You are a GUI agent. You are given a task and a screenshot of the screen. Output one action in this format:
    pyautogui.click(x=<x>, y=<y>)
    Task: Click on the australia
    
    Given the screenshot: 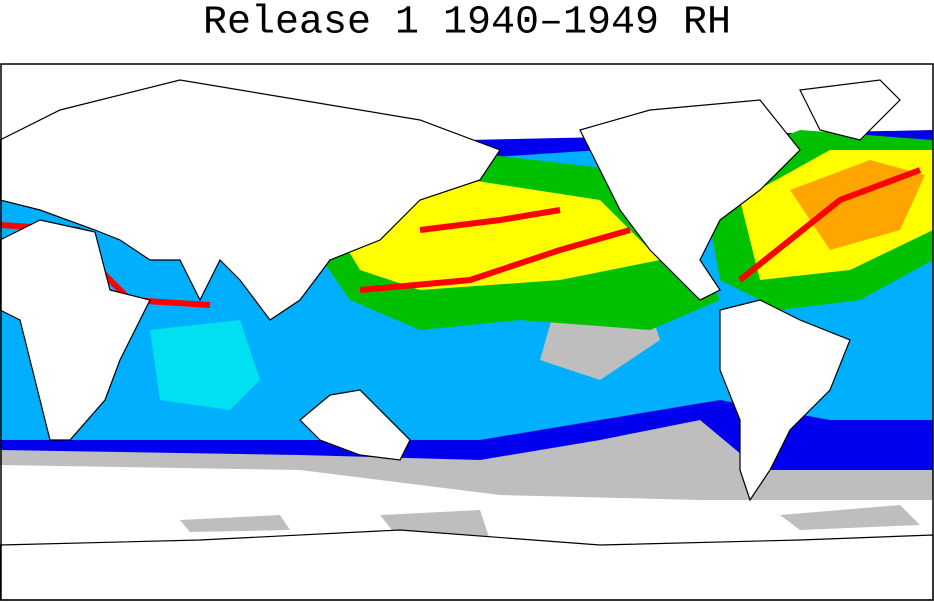 What is the action you would take?
    pyautogui.click(x=355, y=425)
    